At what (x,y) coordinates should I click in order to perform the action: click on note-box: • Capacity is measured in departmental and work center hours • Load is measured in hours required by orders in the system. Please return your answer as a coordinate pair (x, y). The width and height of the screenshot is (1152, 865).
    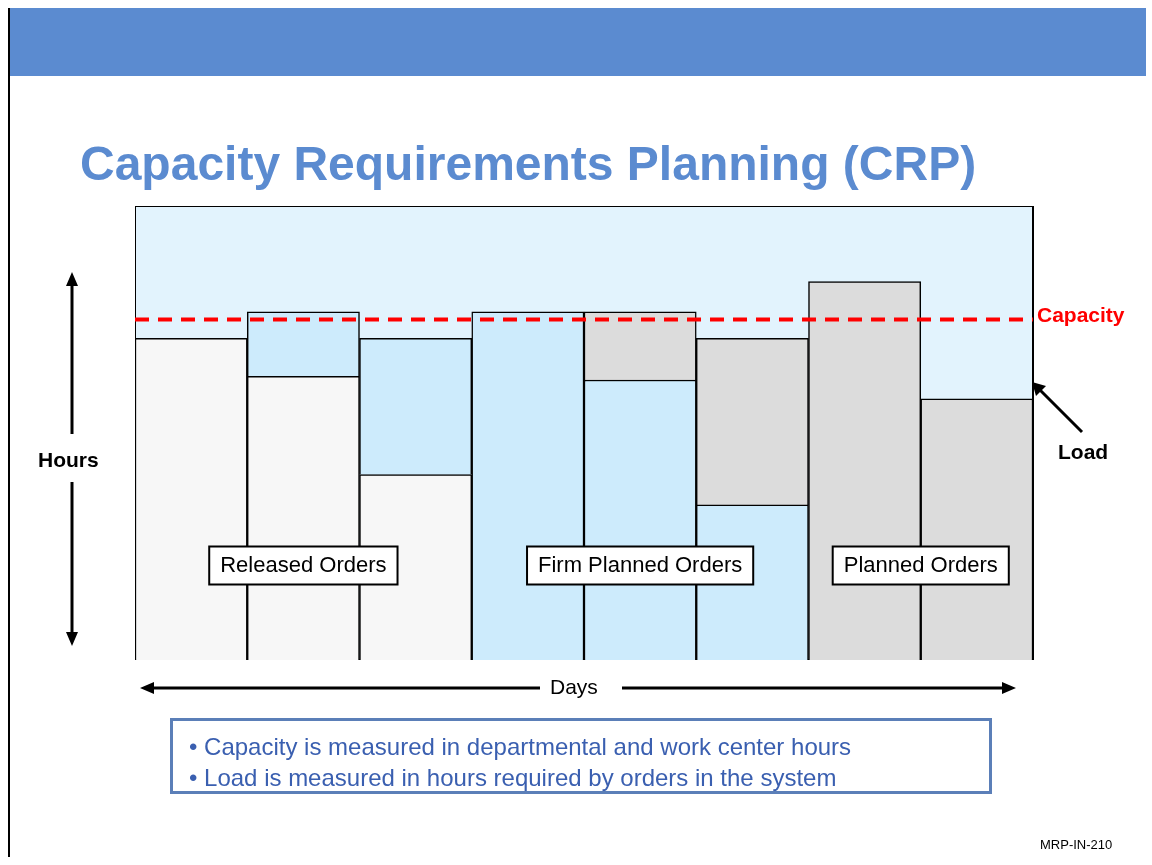
    Looking at the image, I should click on (581, 756).